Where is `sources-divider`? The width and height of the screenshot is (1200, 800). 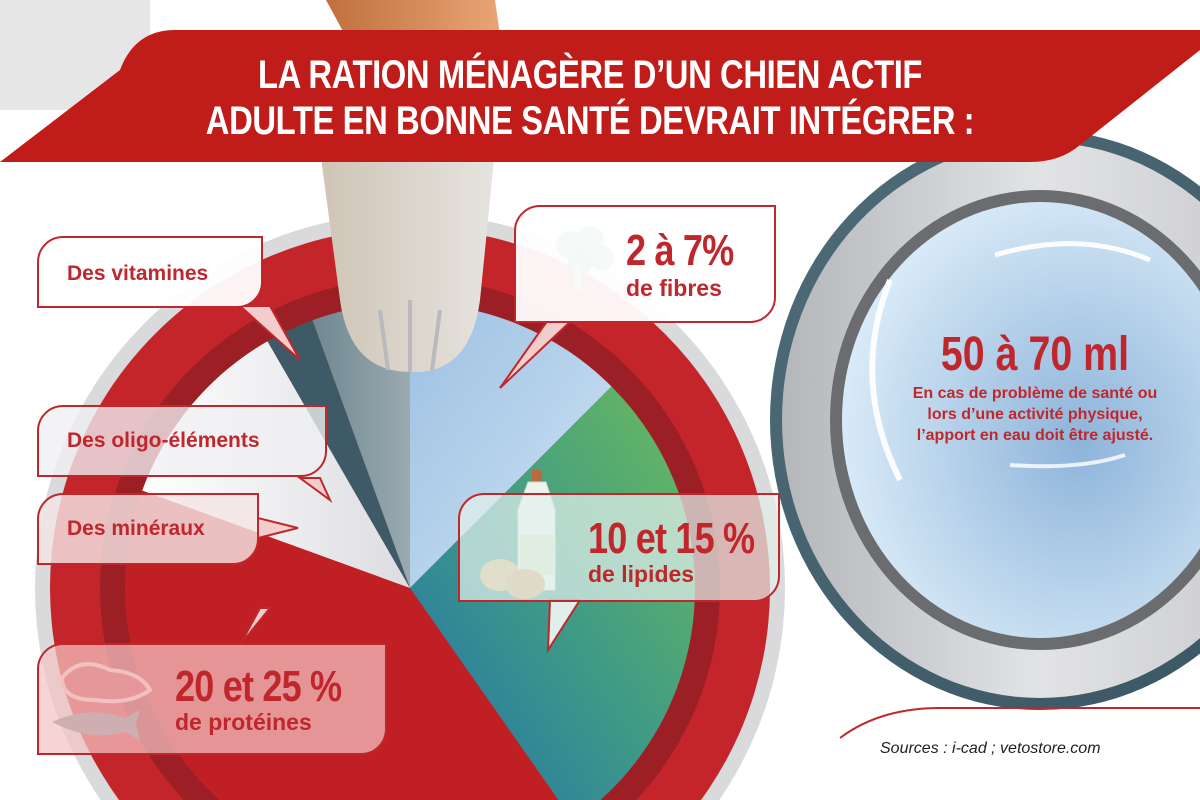
sources-divider is located at coordinates (1019, 723).